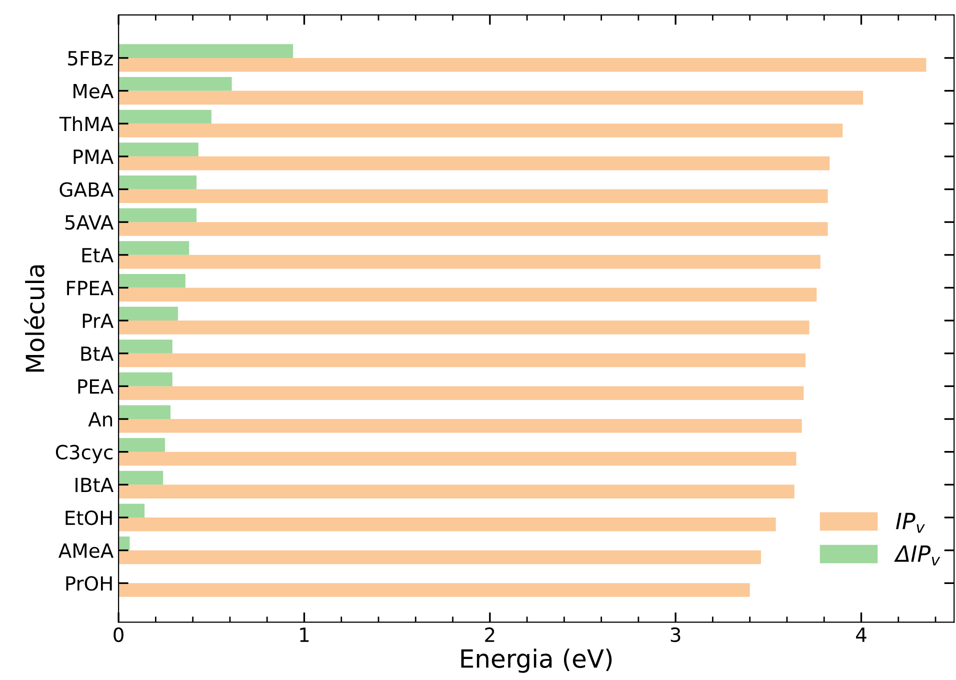  Describe the element at coordinates (98, 321) in the screenshot. I see `y-tick-label: PrA` at that location.